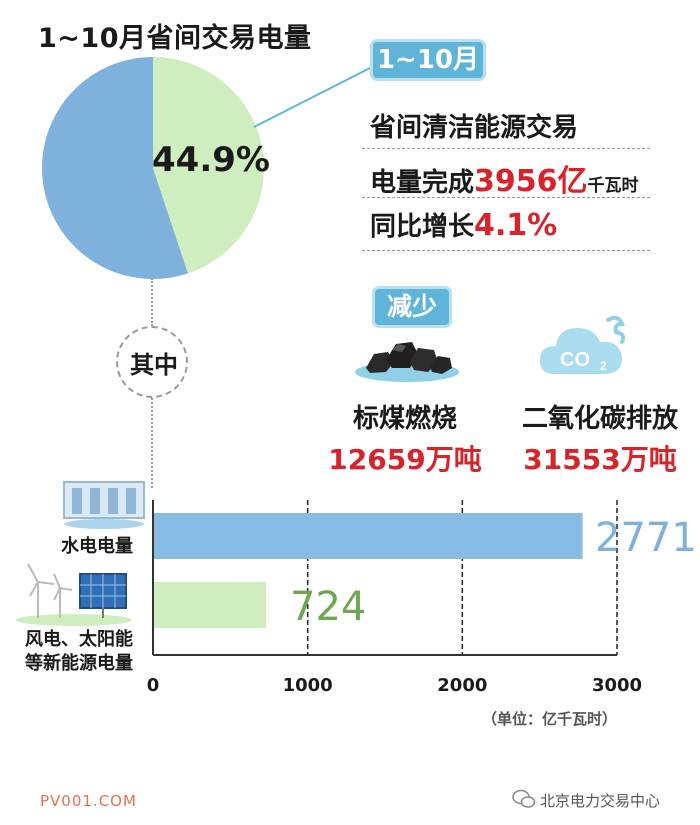  I want to click on x-tick-label: 0, so click(153, 685).